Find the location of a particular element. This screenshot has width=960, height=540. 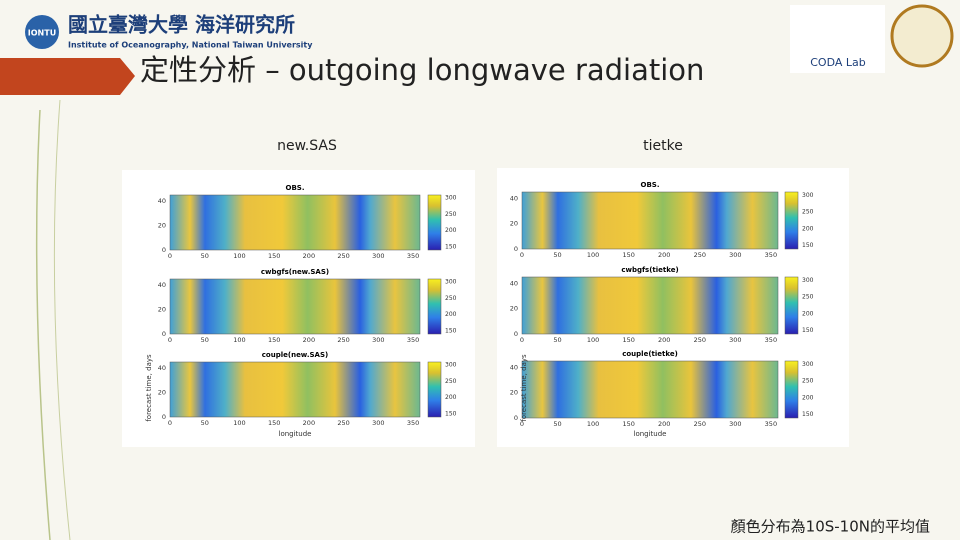

panel-title: couple(new.SAS) is located at coordinates (295, 355).